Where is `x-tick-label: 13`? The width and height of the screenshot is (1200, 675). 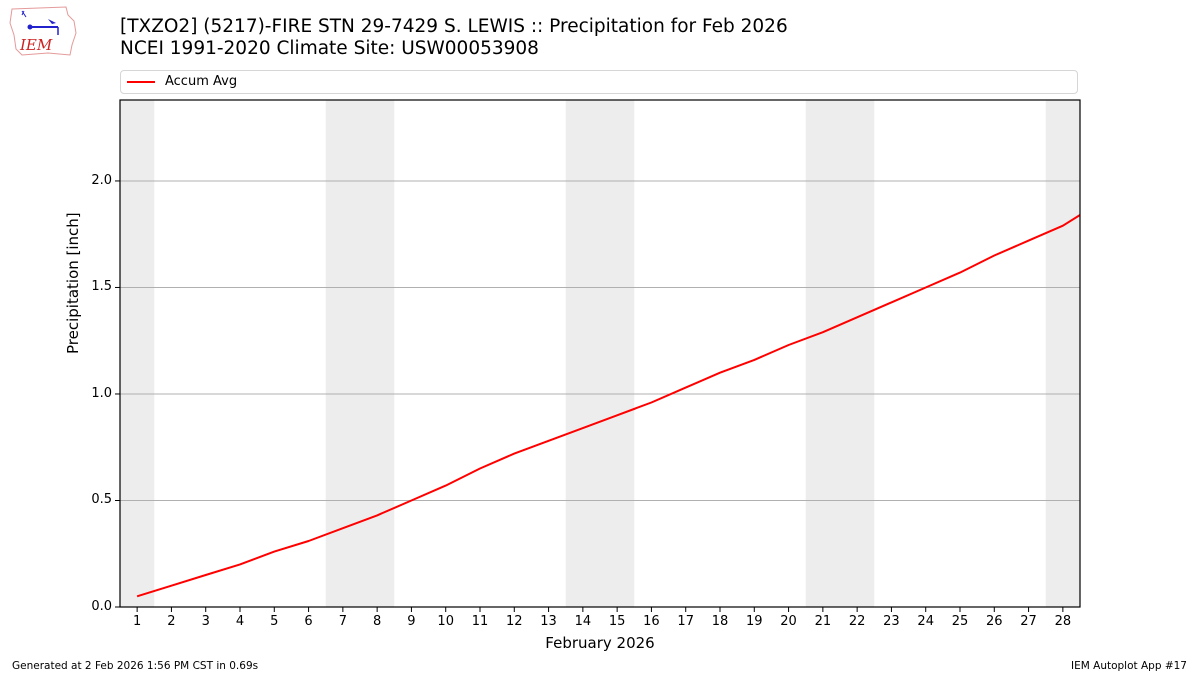
x-tick-label: 13 is located at coordinates (548, 621).